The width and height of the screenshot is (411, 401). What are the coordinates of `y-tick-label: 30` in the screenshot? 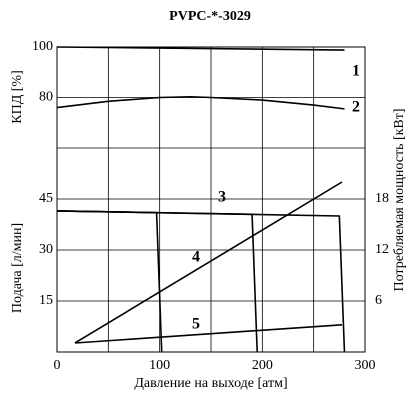 It's located at (46, 249).